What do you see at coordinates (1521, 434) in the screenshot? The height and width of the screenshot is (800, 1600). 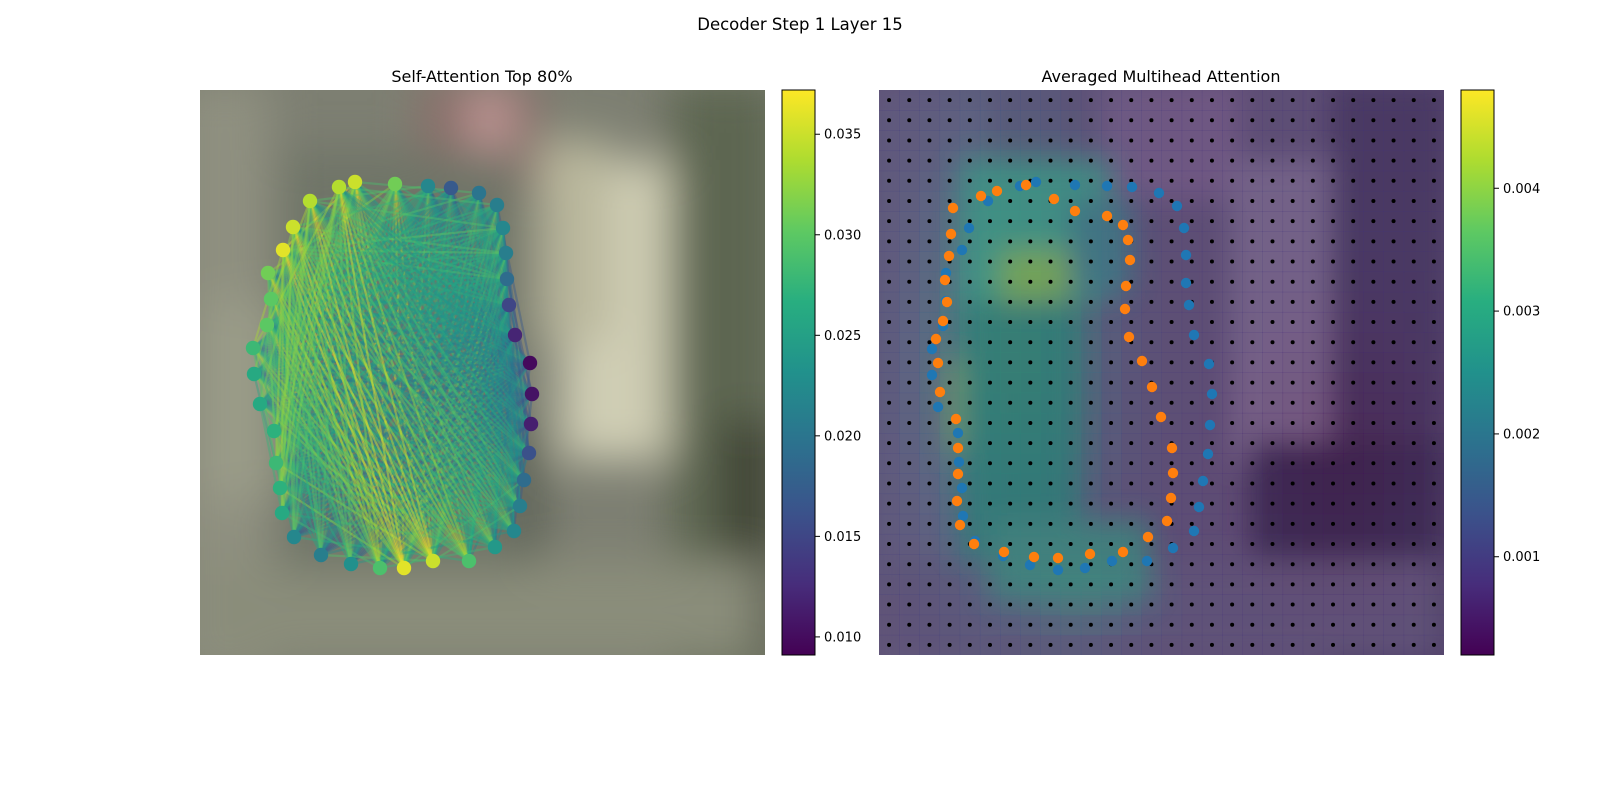 I see `colorbar-tick-label: 0.002` at bounding box center [1521, 434].